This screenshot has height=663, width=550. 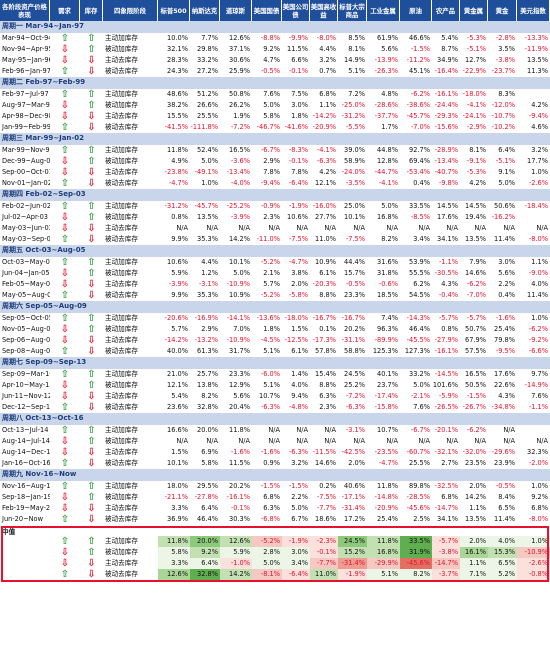 I want to click on value-cell: 30.3%, so click(x=239, y=518).